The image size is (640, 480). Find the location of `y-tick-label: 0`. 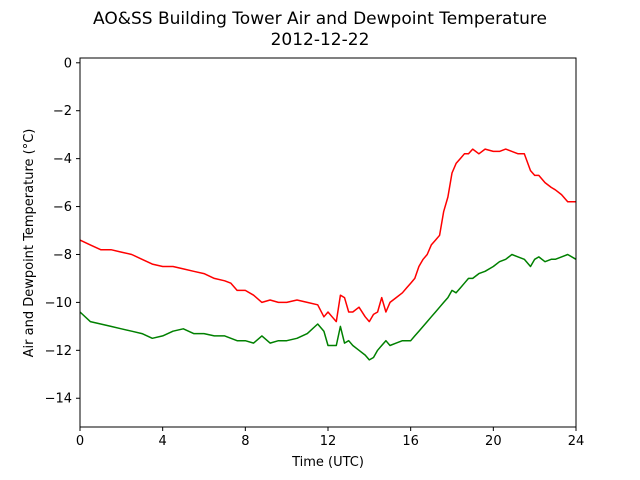

y-tick-label: 0 is located at coordinates (68, 63).